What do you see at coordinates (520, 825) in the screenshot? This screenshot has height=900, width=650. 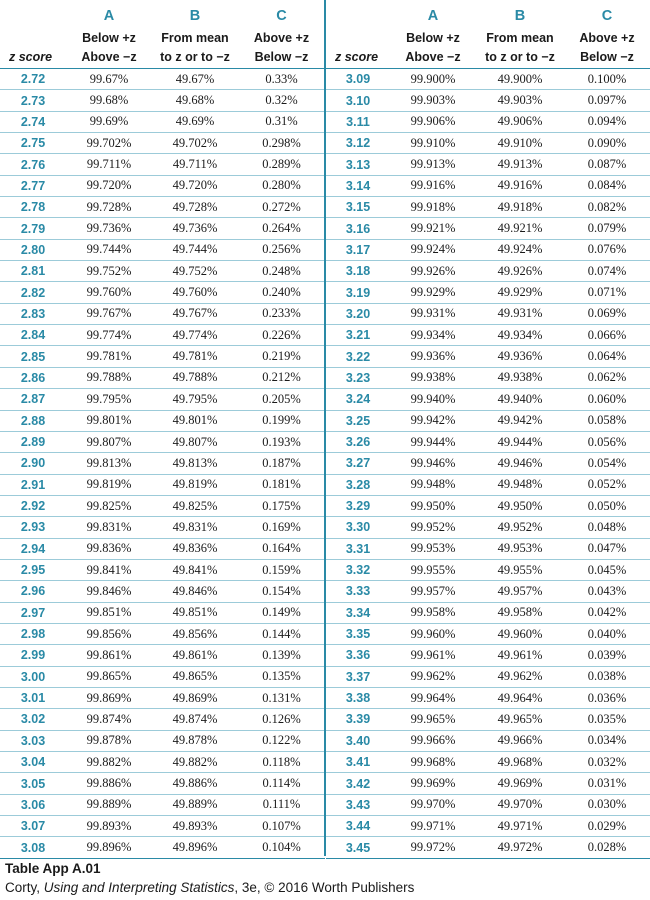 I see `col-b-cell: 49.971%` at bounding box center [520, 825].